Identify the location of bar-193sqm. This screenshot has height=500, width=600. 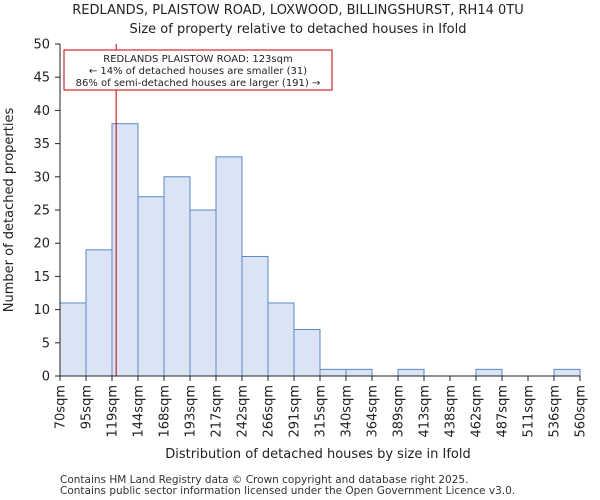
(203, 293).